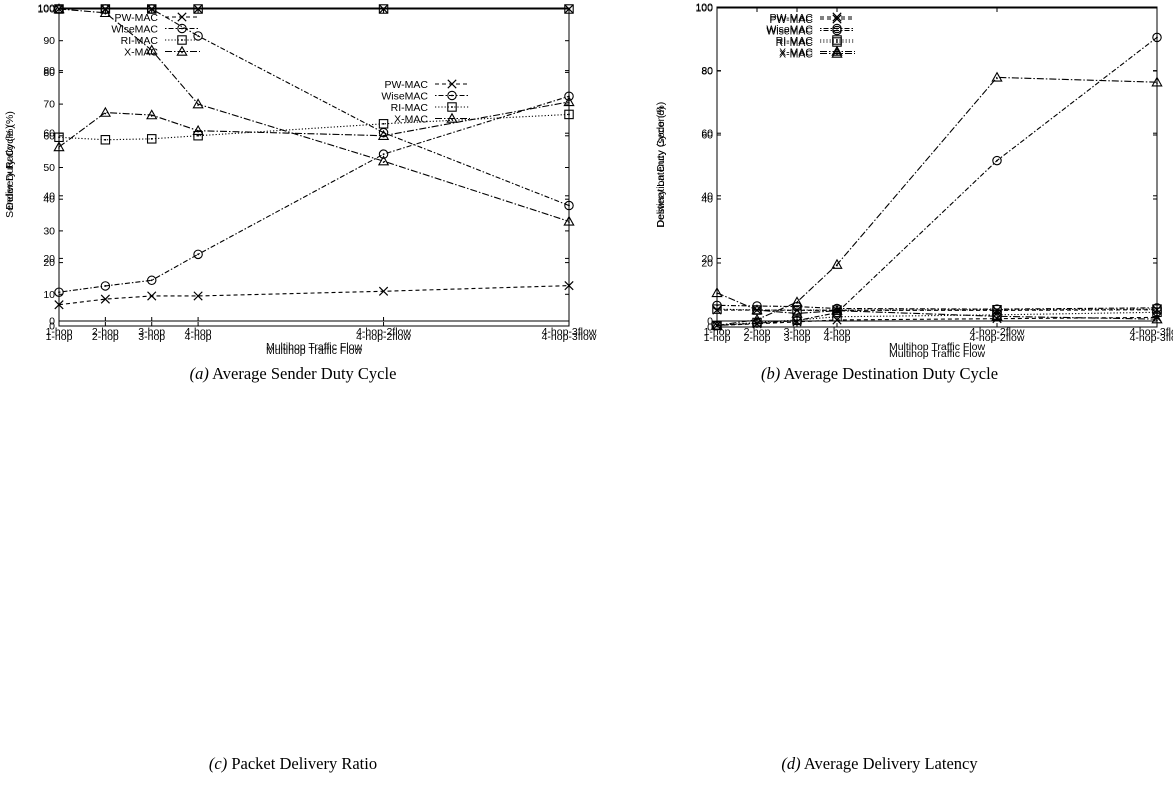 This screenshot has width=1173, height=787. What do you see at coordinates (59, 337) in the screenshot?
I see `x-tick-label-c: 1-hop` at bounding box center [59, 337].